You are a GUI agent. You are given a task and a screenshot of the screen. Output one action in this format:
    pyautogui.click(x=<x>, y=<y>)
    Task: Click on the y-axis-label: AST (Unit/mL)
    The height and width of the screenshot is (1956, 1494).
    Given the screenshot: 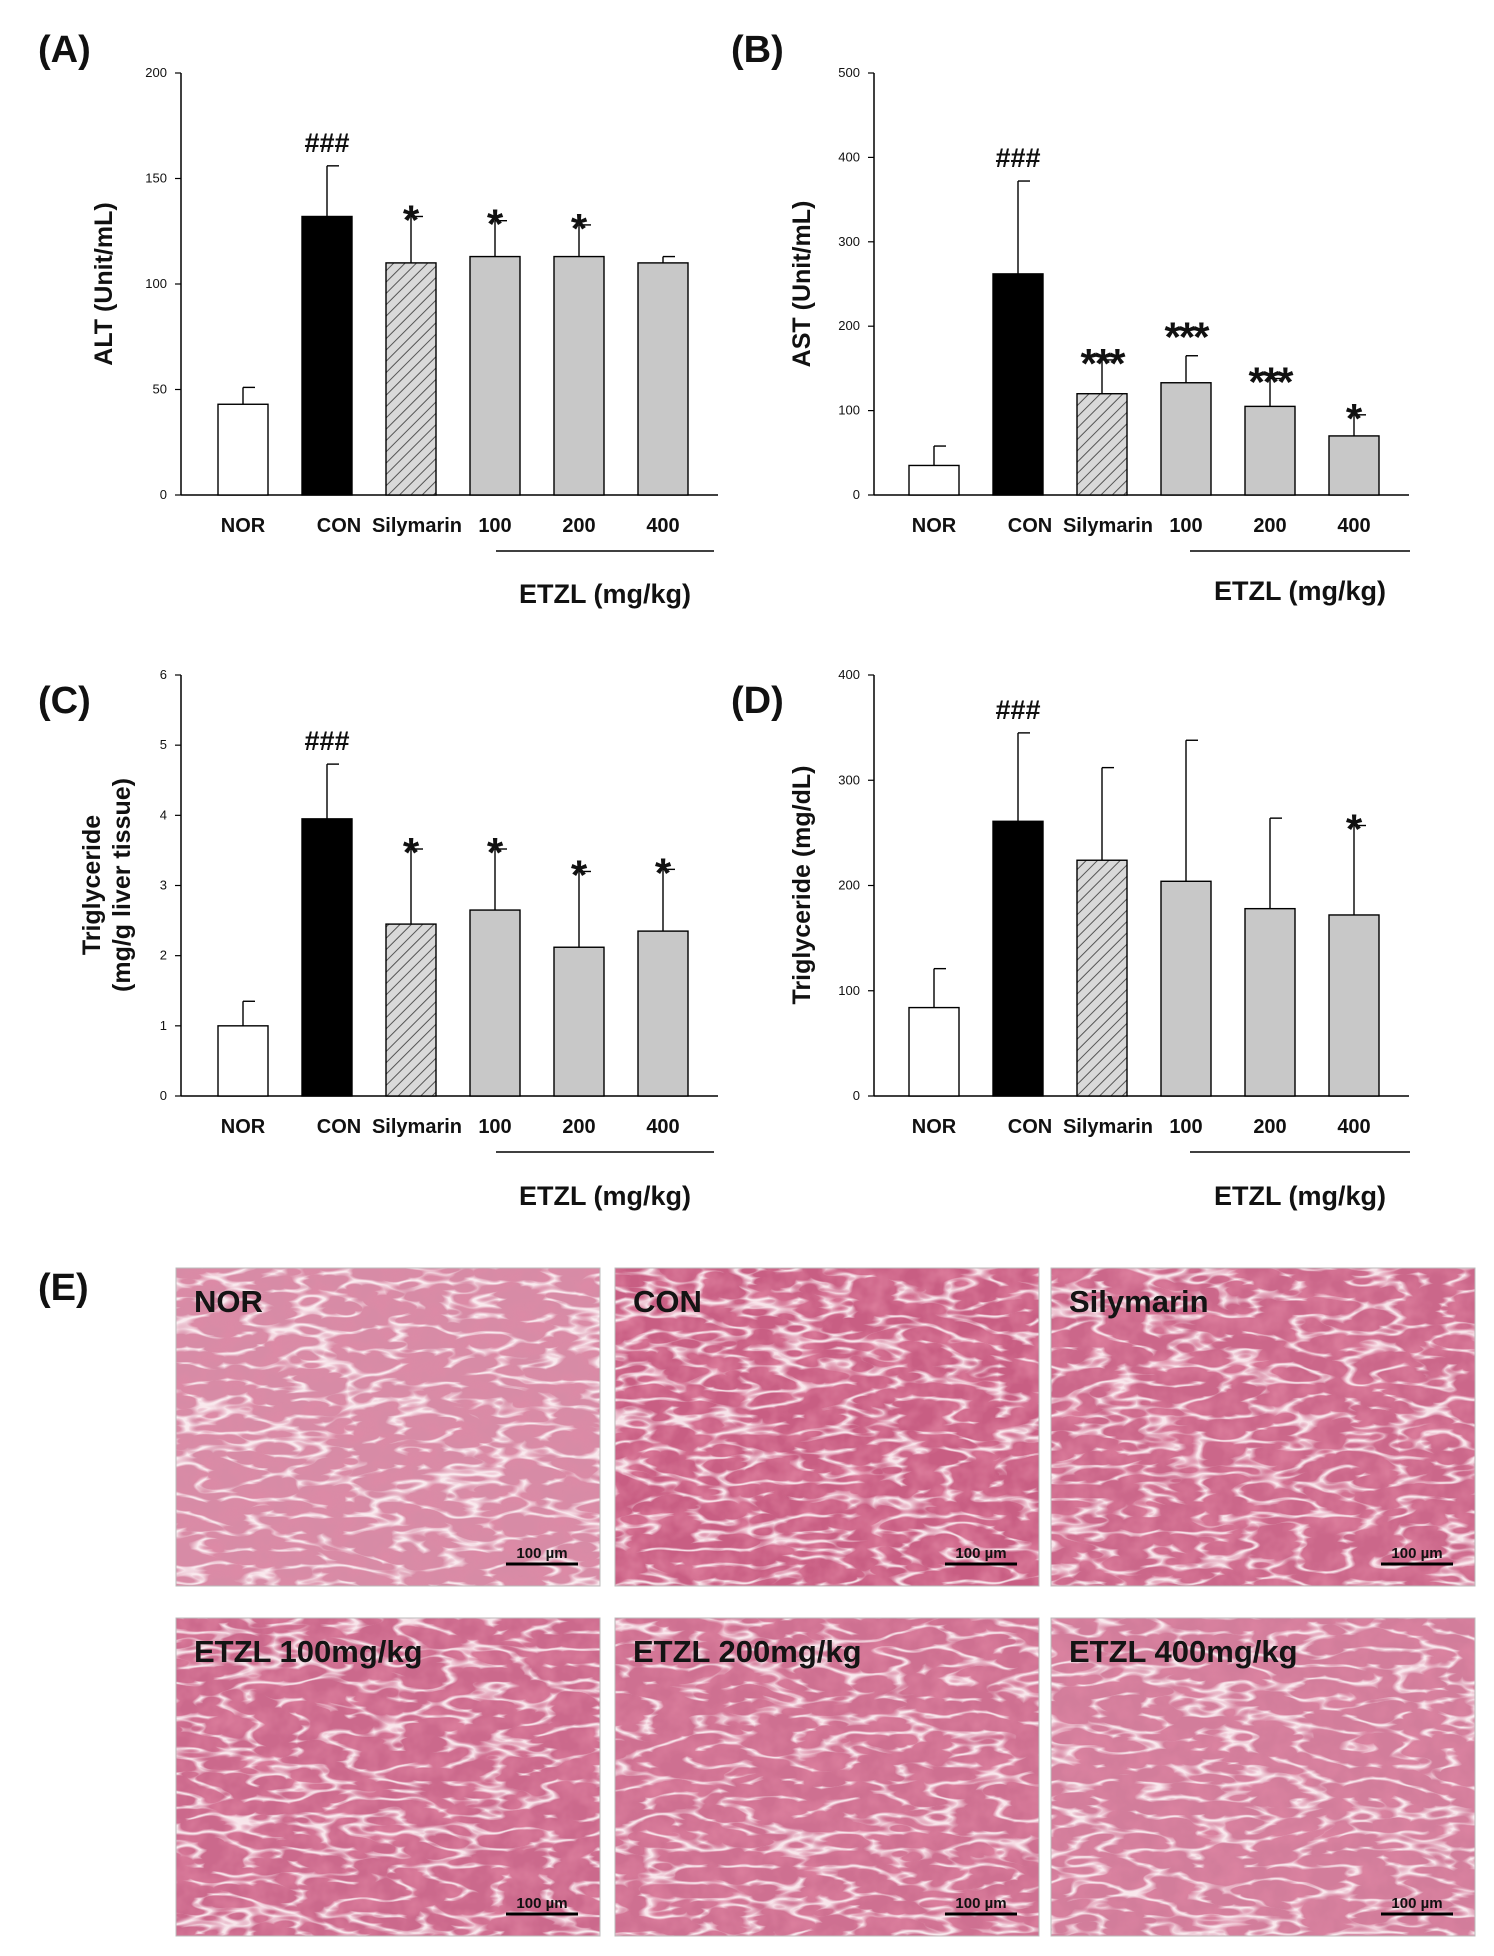 What is the action you would take?
    pyautogui.click(x=802, y=284)
    